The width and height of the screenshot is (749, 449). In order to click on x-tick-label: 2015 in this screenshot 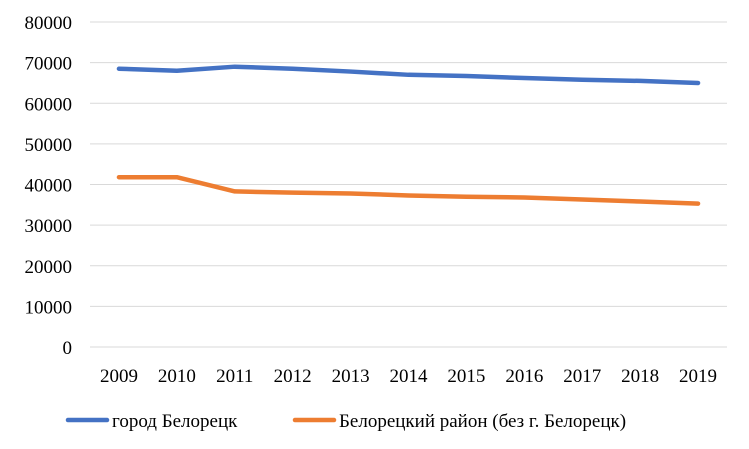, I will do `click(466, 376)`.